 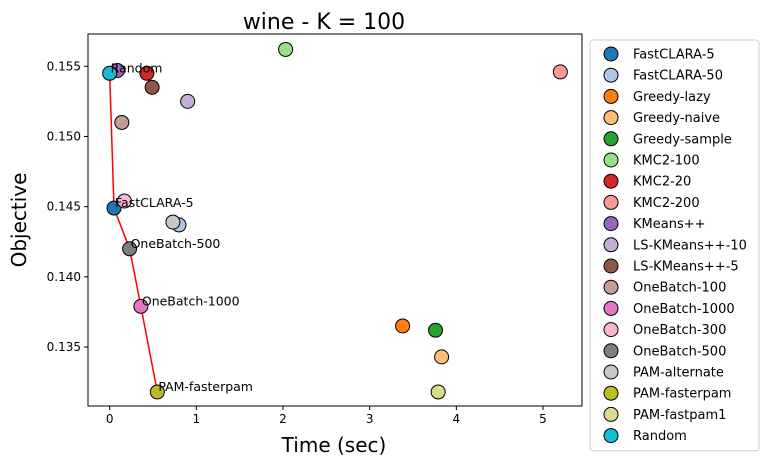 I want to click on legend-label: PAM-fastpam1, so click(x=679, y=415).